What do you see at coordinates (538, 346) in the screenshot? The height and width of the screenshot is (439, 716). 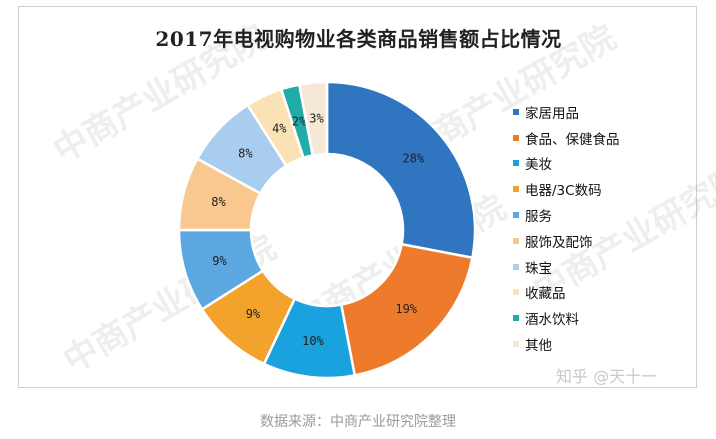 I see `legend-label: 其他` at bounding box center [538, 346].